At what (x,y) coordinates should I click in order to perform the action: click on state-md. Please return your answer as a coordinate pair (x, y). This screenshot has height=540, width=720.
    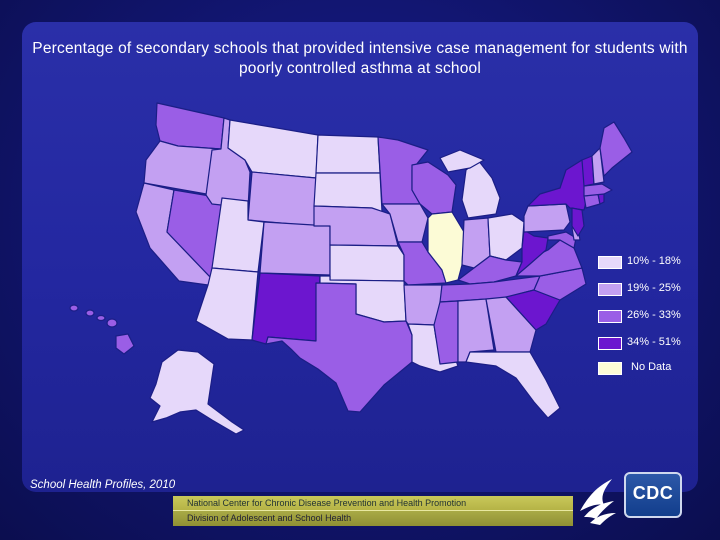
    Looking at the image, I should click on (562, 240).